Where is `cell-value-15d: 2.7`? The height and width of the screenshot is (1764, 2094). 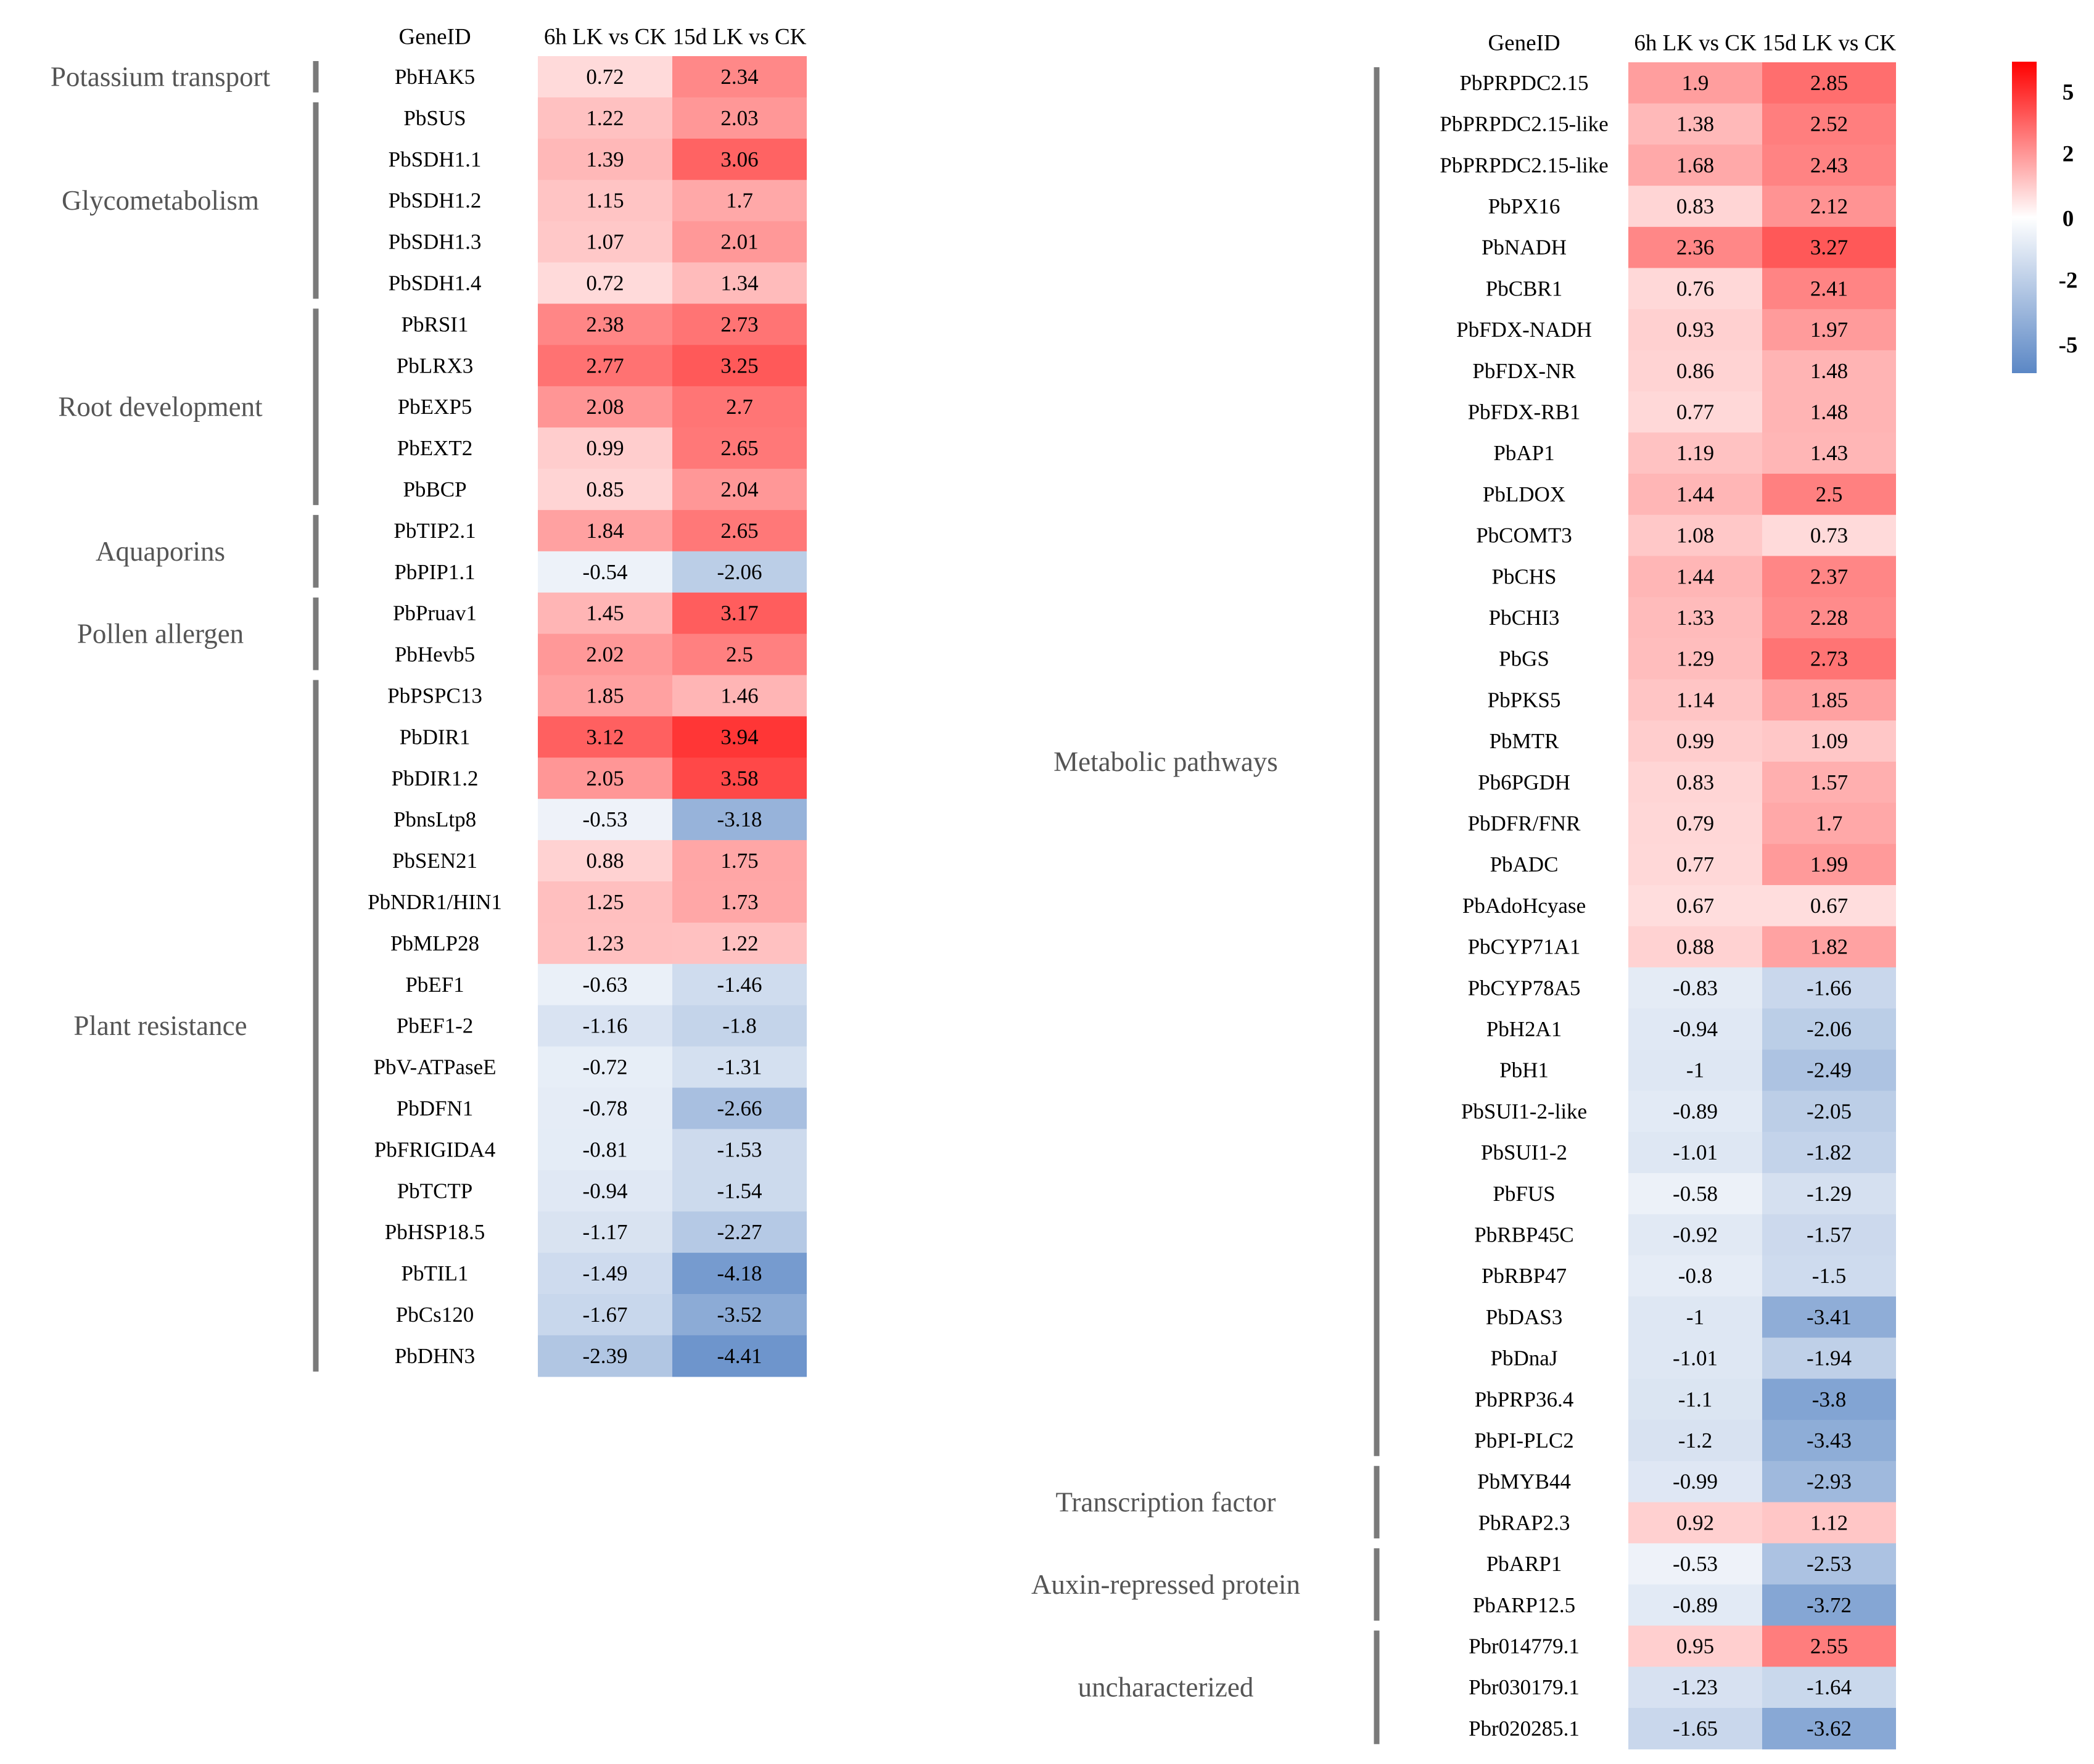
cell-value-15d: 2.7 is located at coordinates (739, 407).